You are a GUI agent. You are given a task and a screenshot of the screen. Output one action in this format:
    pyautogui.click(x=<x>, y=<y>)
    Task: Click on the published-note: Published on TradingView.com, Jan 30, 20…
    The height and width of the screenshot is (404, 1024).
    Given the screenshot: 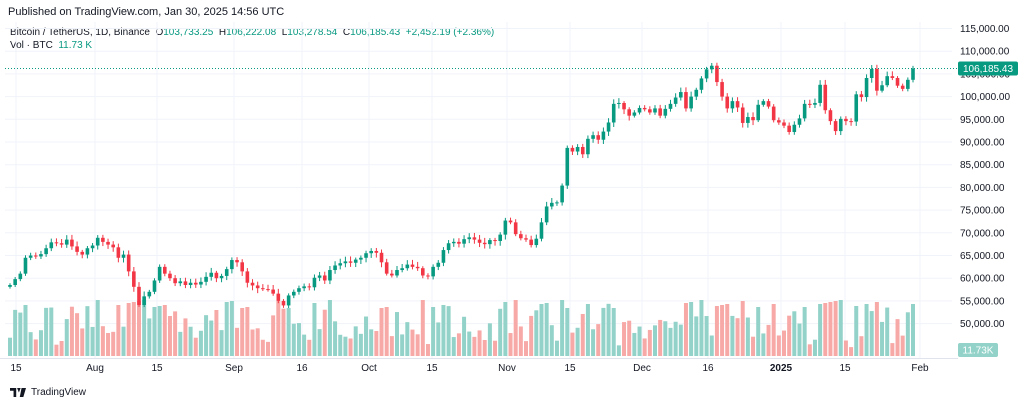 What is the action you would take?
    pyautogui.click(x=146, y=12)
    